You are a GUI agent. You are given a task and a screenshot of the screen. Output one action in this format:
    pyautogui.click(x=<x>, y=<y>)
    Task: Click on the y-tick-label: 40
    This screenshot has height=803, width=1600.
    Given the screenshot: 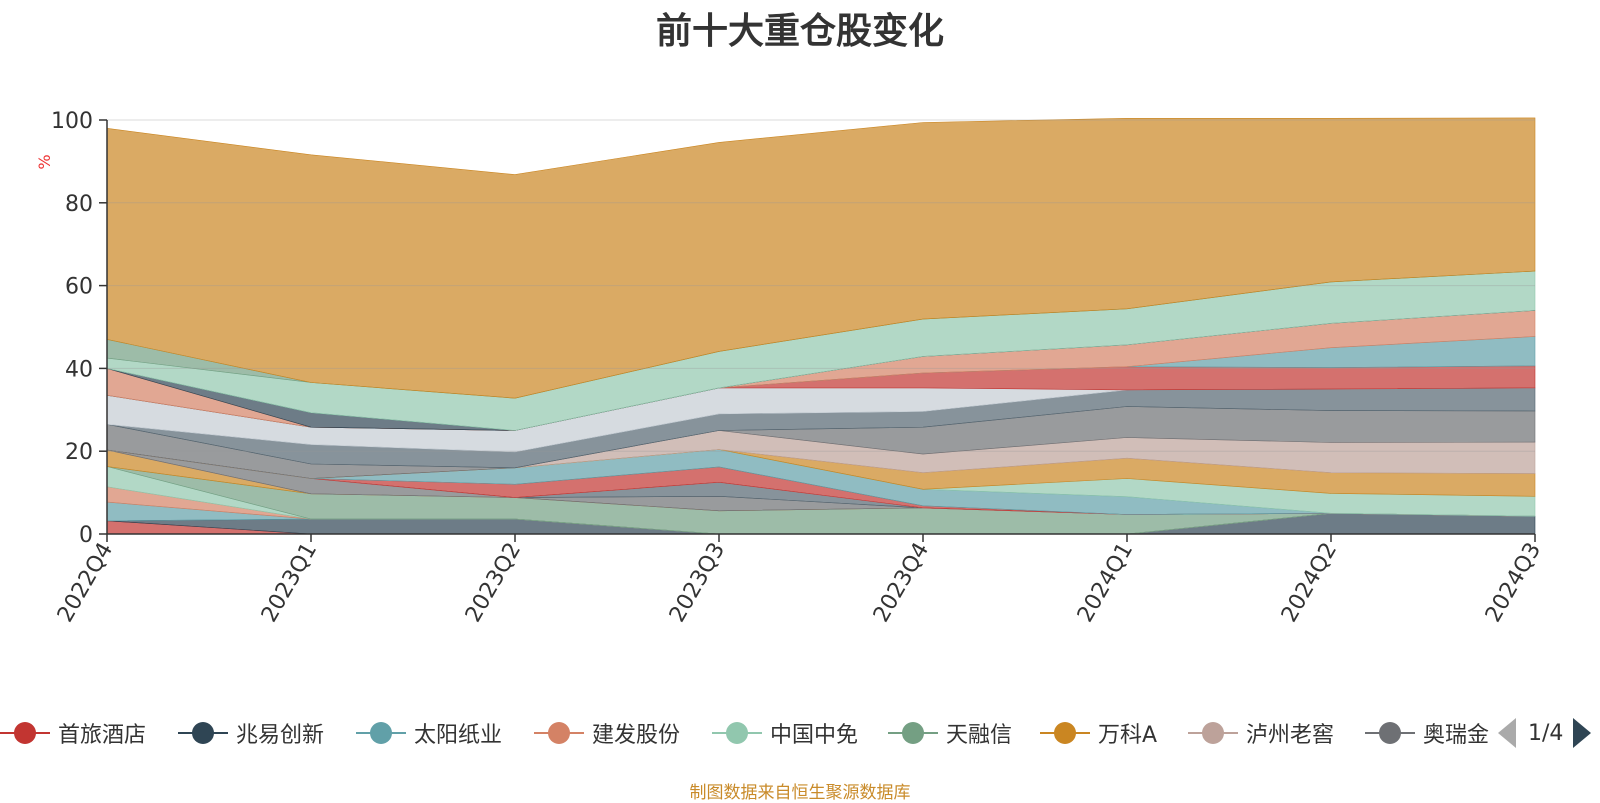 What is the action you would take?
    pyautogui.click(x=79, y=369)
    